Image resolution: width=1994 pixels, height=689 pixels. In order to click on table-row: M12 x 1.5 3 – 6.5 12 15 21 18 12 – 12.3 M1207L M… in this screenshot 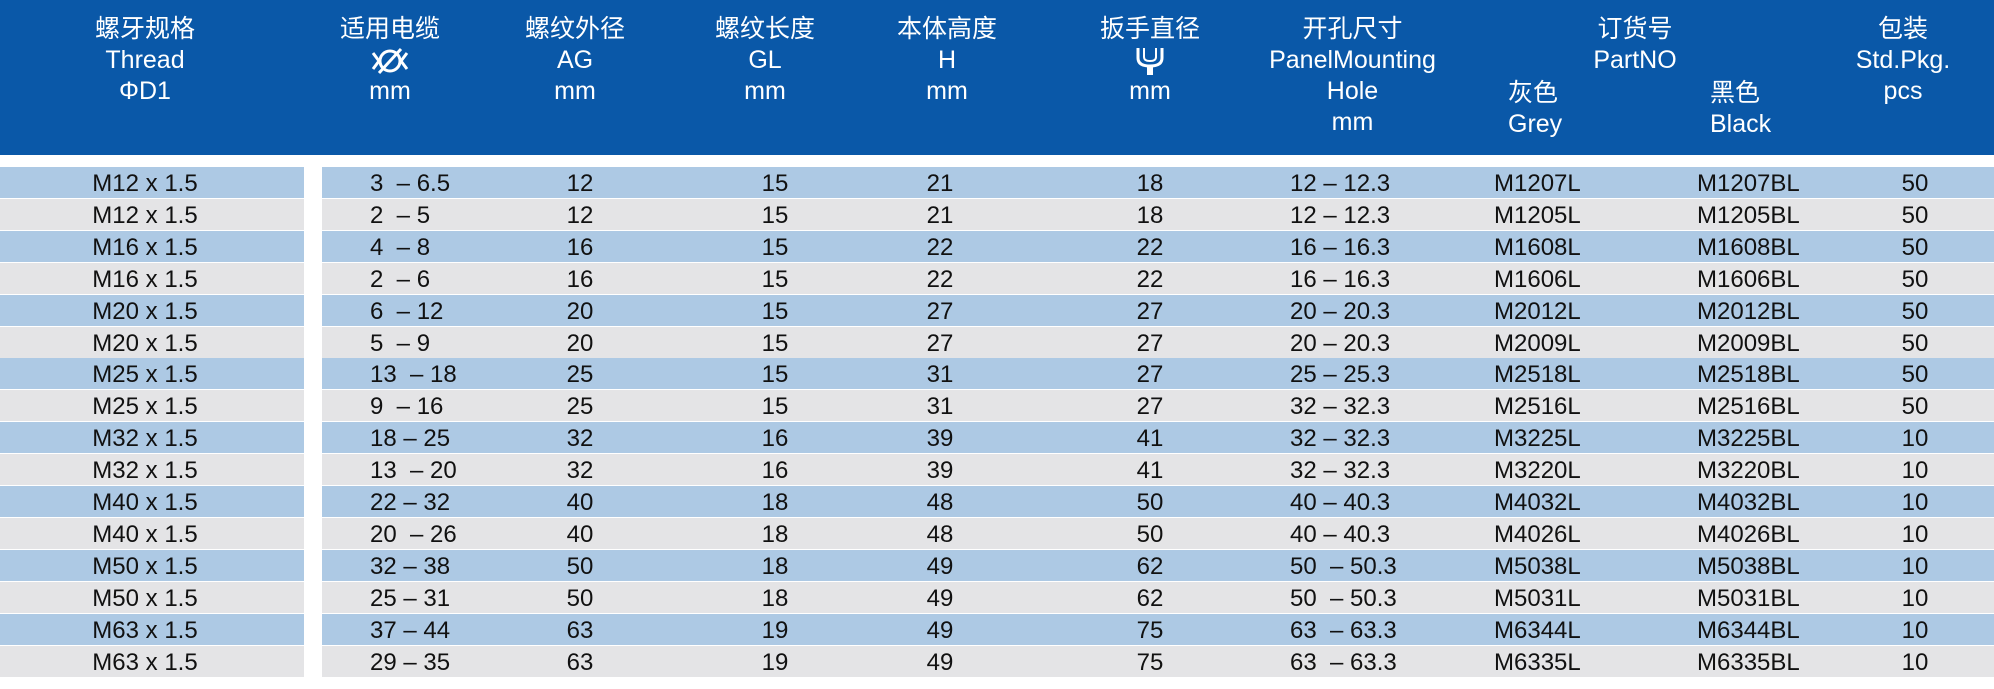, I will do `click(997, 182)`.